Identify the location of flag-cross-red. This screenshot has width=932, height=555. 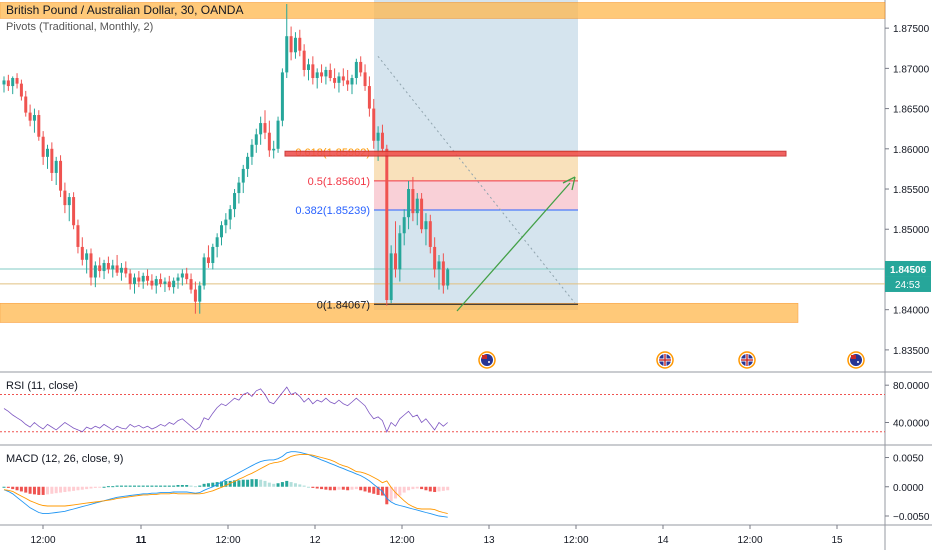
(747, 360).